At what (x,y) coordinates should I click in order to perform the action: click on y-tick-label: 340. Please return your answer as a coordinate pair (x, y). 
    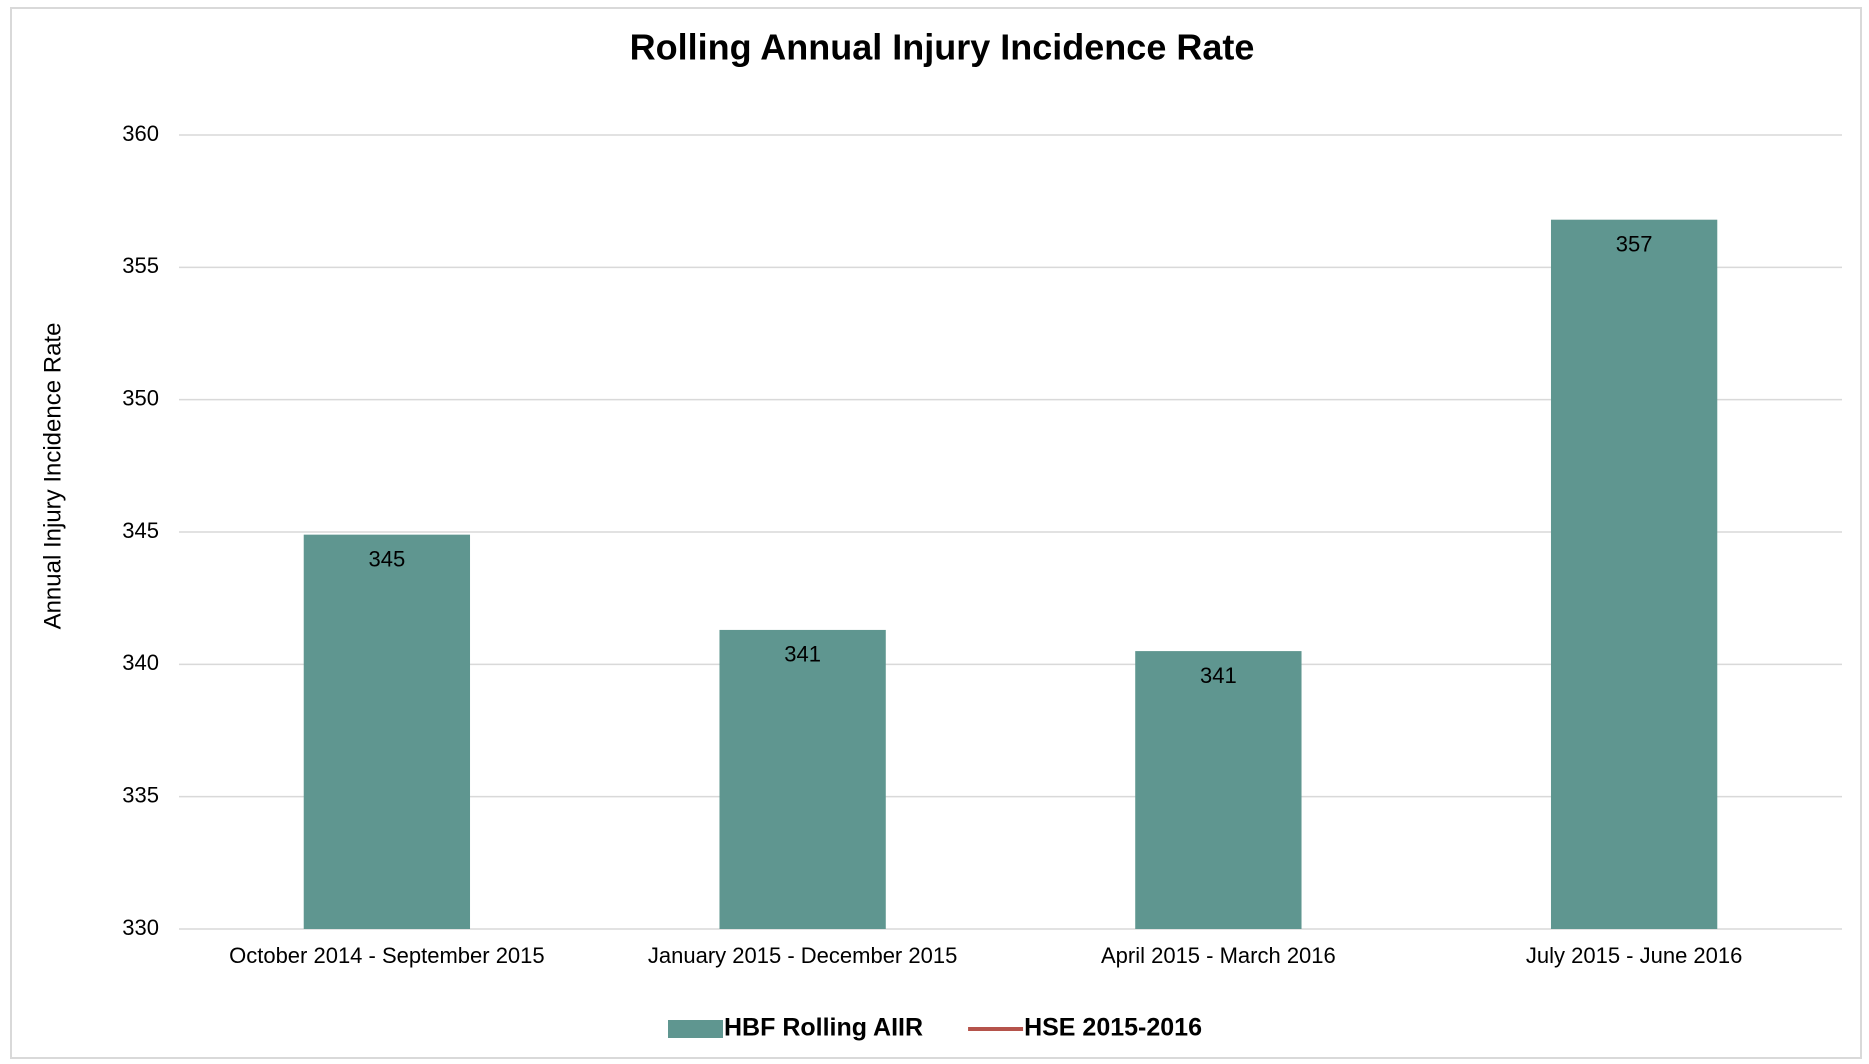
    Looking at the image, I should click on (140, 662).